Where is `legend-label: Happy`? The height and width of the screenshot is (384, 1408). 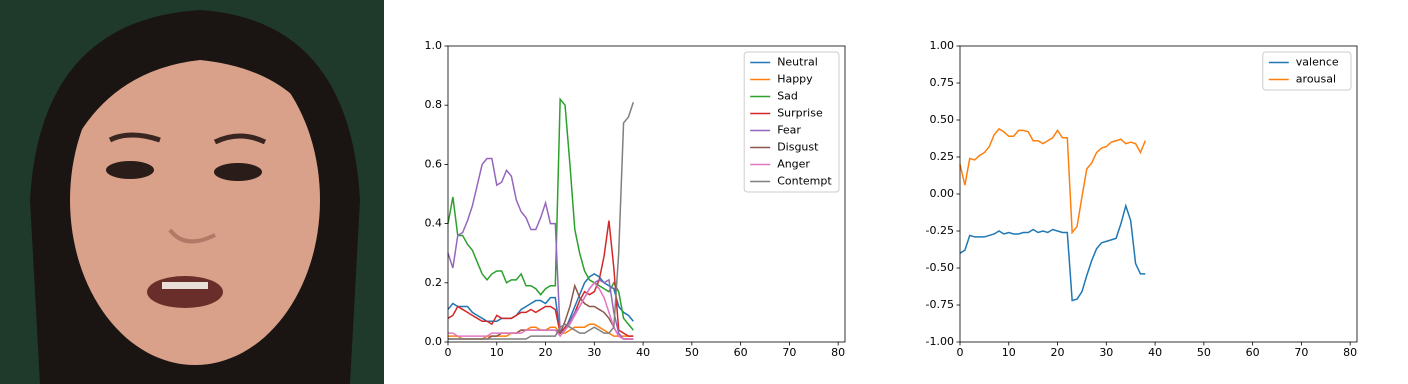 legend-label: Happy is located at coordinates (795, 79).